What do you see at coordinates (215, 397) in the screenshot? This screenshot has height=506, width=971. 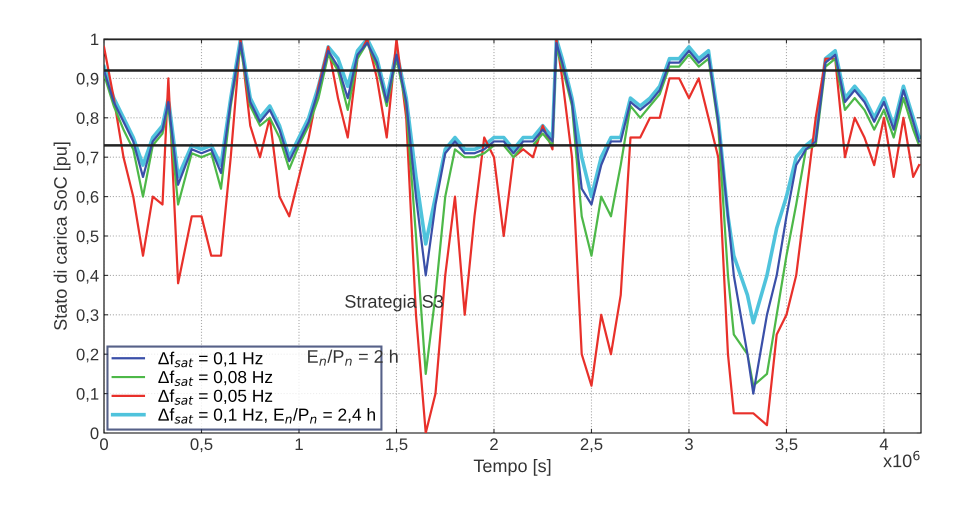 I see `legend-label: Δf$_{sat}$ = 0,05 Hz` at bounding box center [215, 397].